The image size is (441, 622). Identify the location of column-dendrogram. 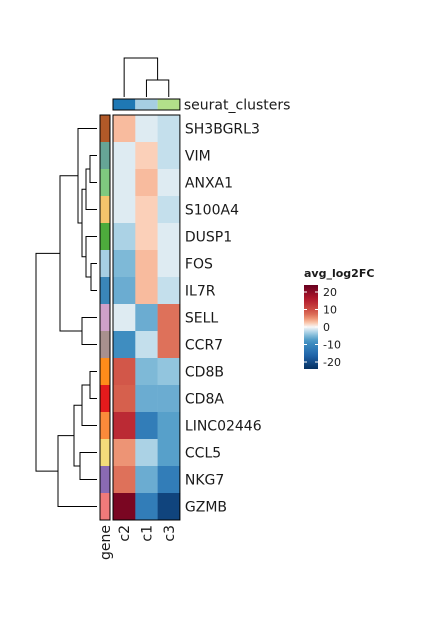
(146, 77).